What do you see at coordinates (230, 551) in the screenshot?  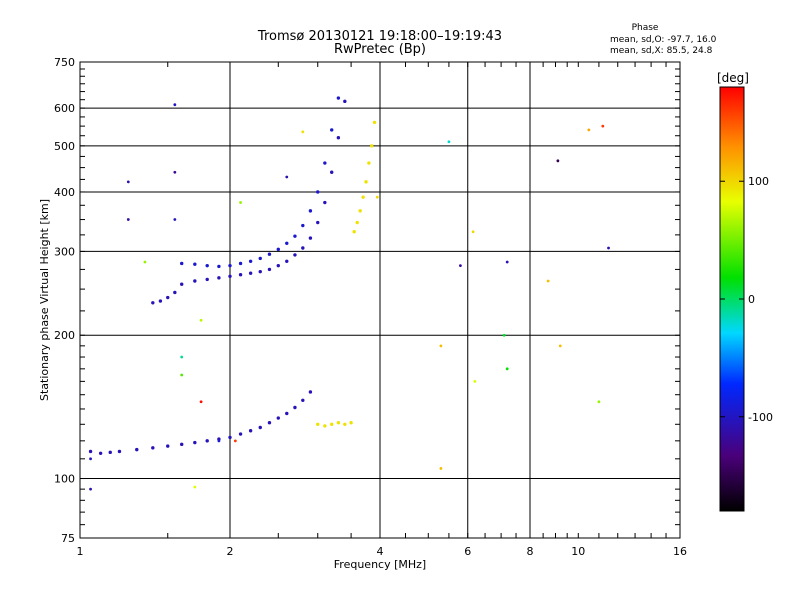 I see `x-tick-label: 2` at bounding box center [230, 551].